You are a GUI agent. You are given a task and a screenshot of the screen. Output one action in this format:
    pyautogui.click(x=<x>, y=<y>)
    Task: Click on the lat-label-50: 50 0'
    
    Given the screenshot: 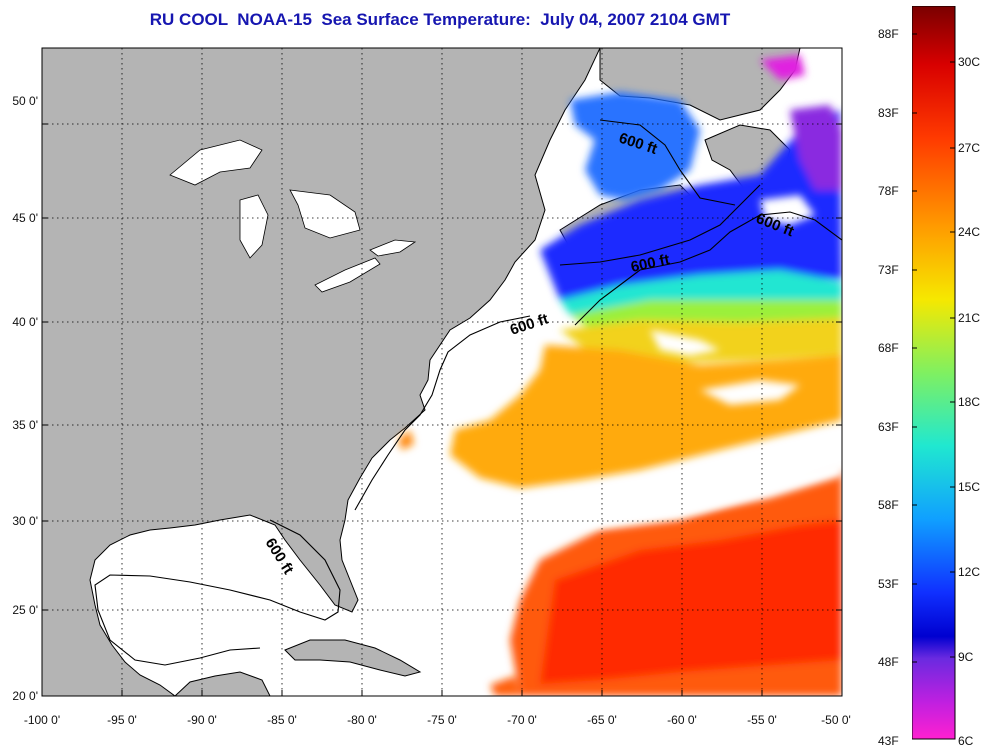 What is the action you would take?
    pyautogui.click(x=25, y=101)
    